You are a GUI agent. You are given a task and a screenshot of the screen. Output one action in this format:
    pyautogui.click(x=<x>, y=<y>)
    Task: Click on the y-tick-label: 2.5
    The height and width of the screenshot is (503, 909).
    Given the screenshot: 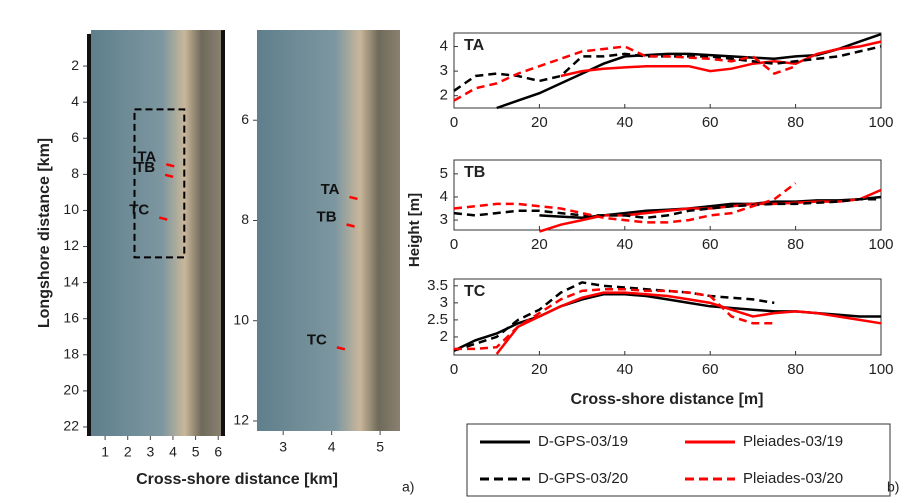 What is the action you would take?
    pyautogui.click(x=437, y=319)
    